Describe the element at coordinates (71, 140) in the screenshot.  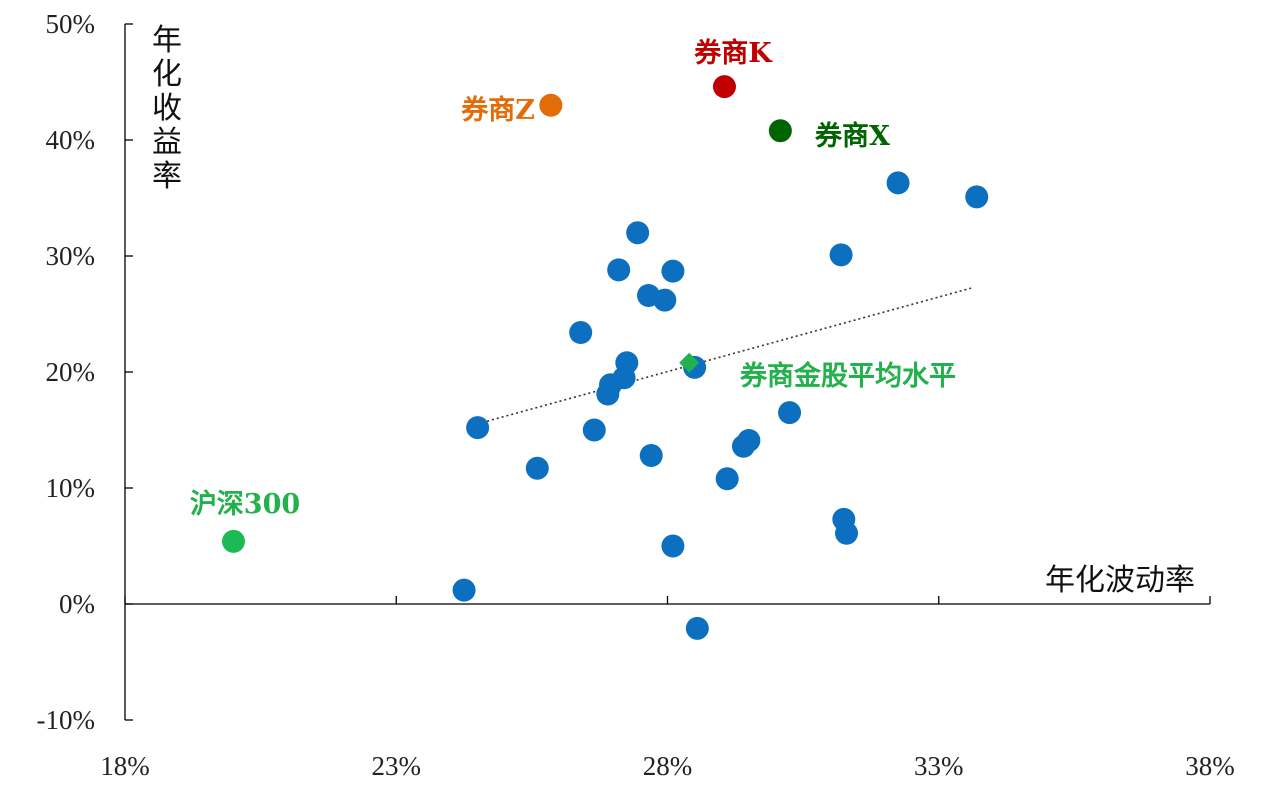
I see `y-tick-label: 40%` at that location.